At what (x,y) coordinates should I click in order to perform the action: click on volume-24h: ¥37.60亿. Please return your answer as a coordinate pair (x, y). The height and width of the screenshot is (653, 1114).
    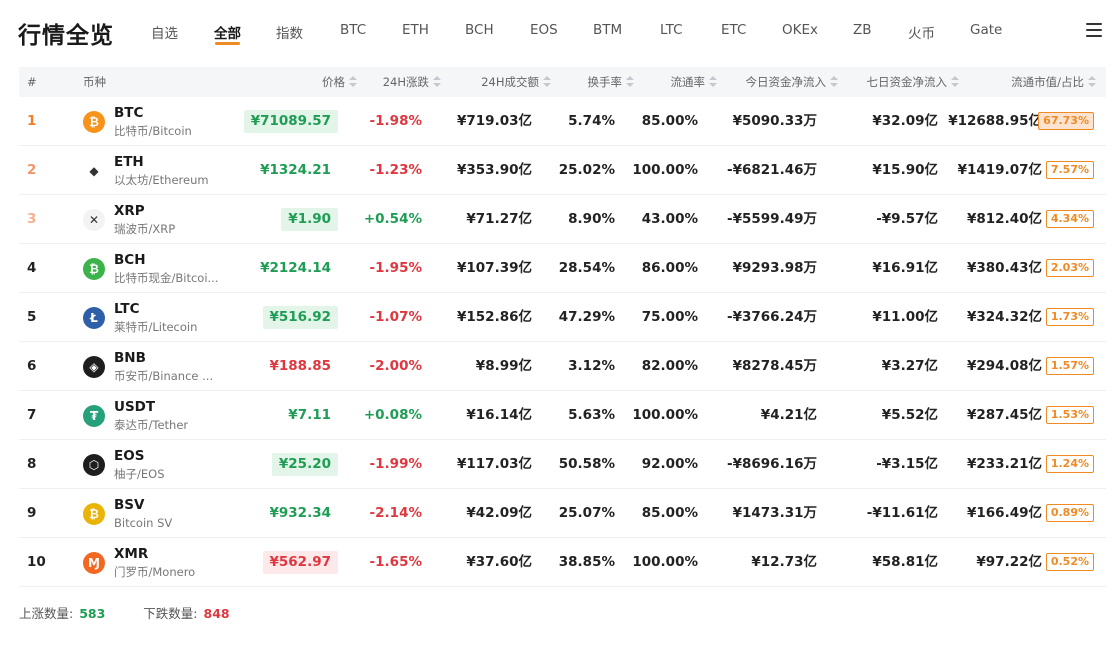
    Looking at the image, I should click on (499, 562).